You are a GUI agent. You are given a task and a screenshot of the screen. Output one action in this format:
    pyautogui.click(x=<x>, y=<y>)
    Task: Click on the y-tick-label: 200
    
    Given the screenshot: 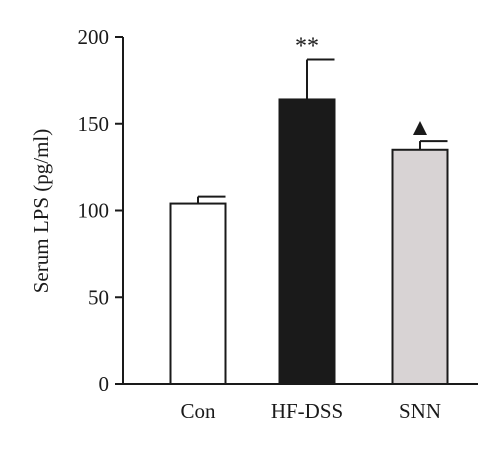 What is the action you would take?
    pyautogui.click(x=94, y=37)
    